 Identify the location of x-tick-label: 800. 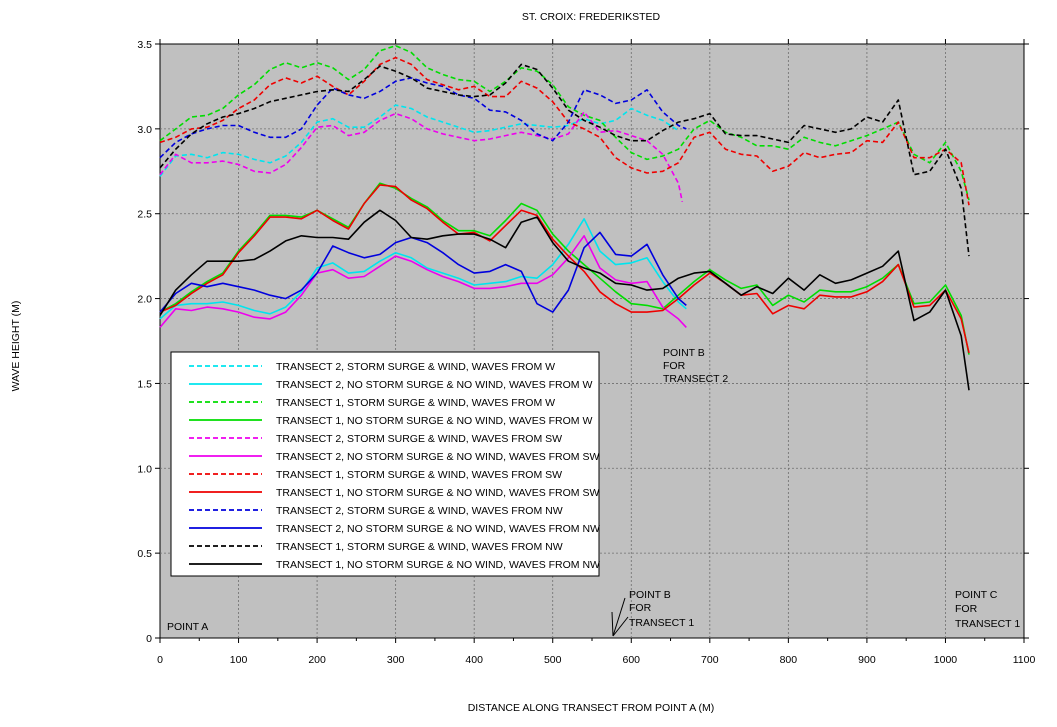
(789, 660).